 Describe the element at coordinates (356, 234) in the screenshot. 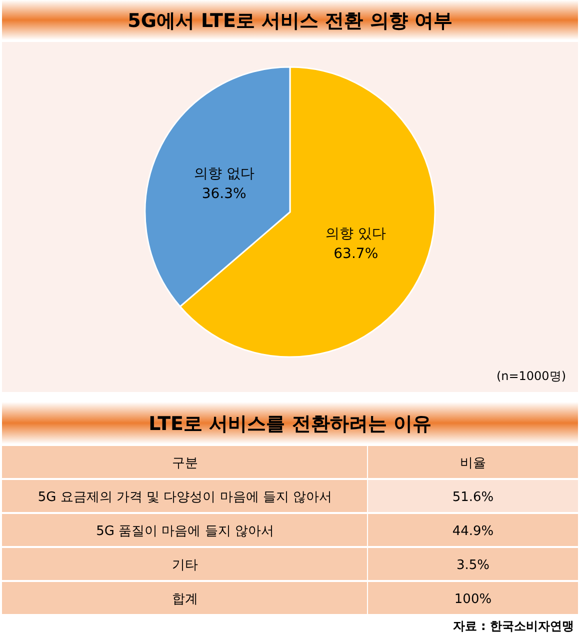

I see `slice-label: 의향 있다` at that location.